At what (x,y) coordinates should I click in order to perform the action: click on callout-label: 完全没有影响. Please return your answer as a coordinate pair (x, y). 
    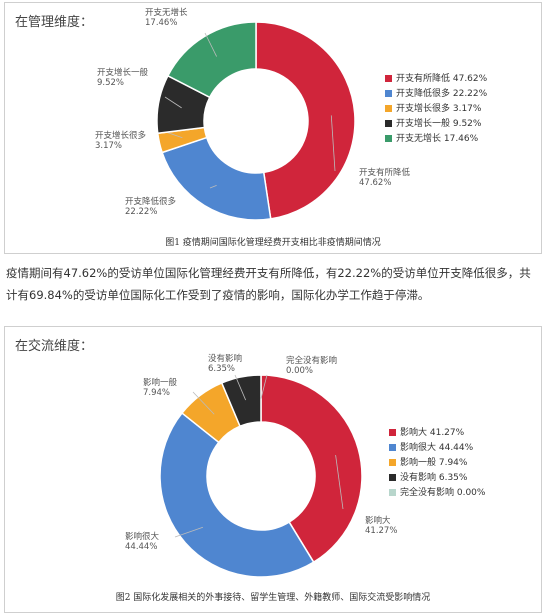
    Looking at the image, I should click on (311, 360).